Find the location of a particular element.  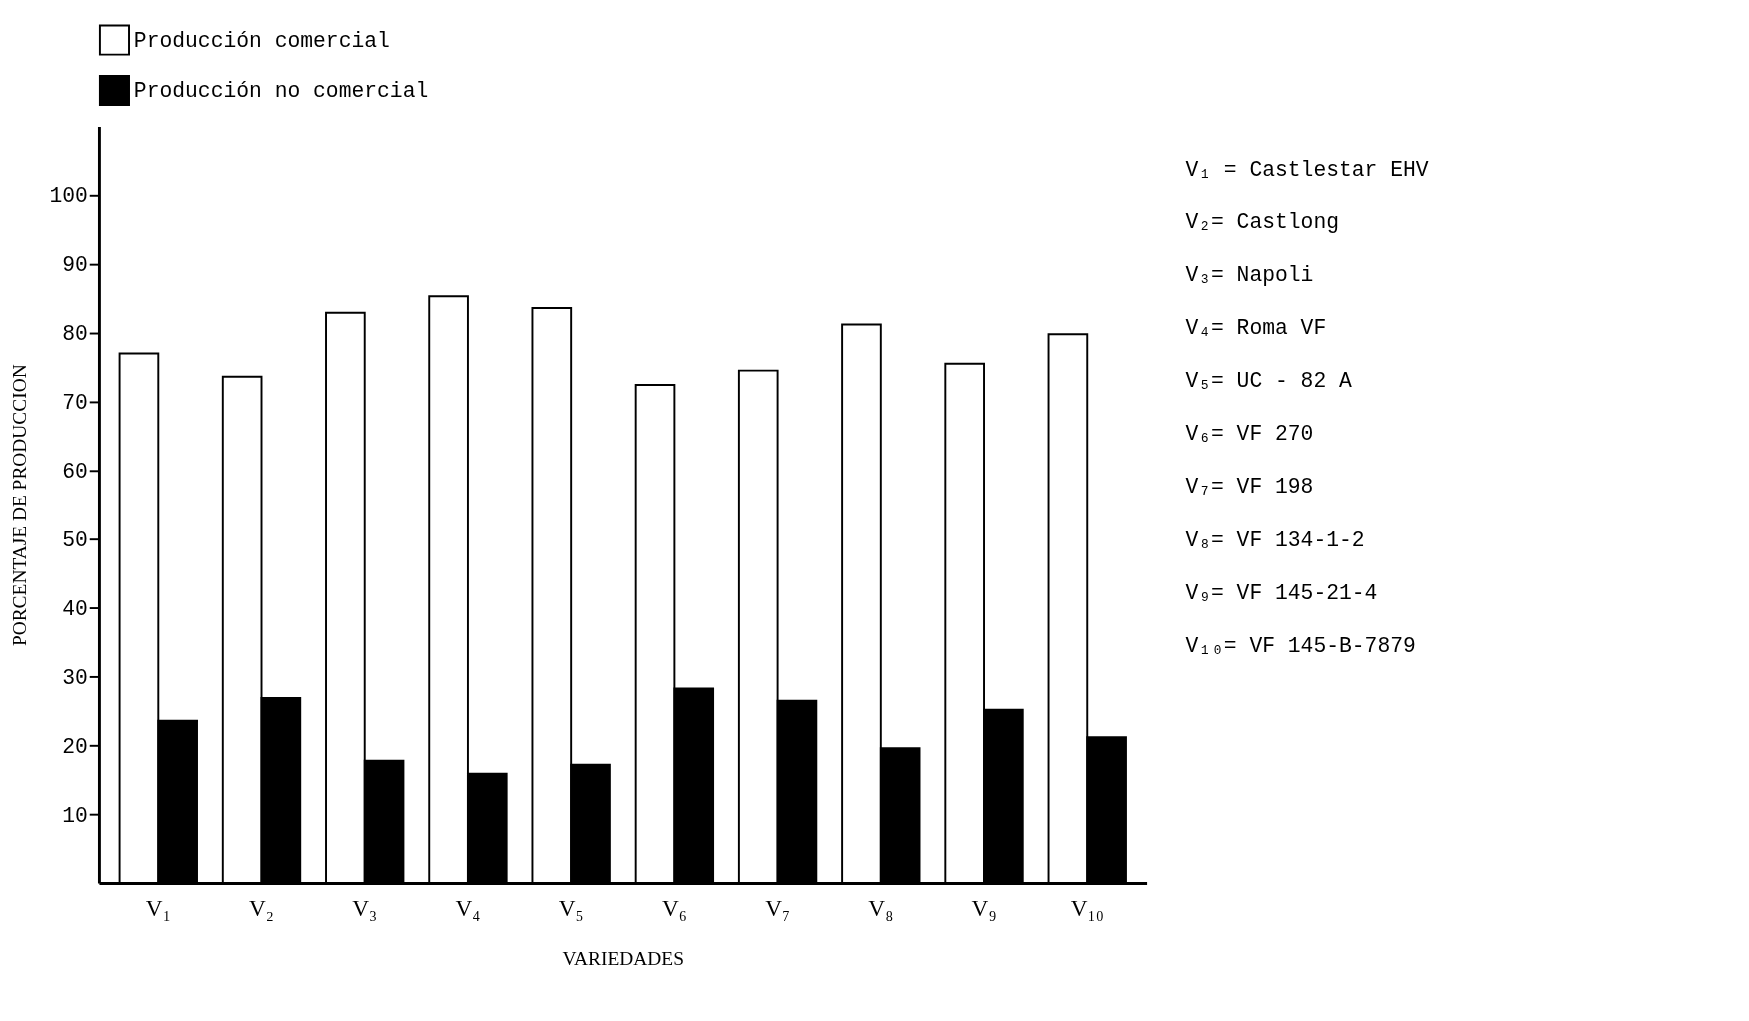

x-tick-label: V₃ is located at coordinates (365, 907).